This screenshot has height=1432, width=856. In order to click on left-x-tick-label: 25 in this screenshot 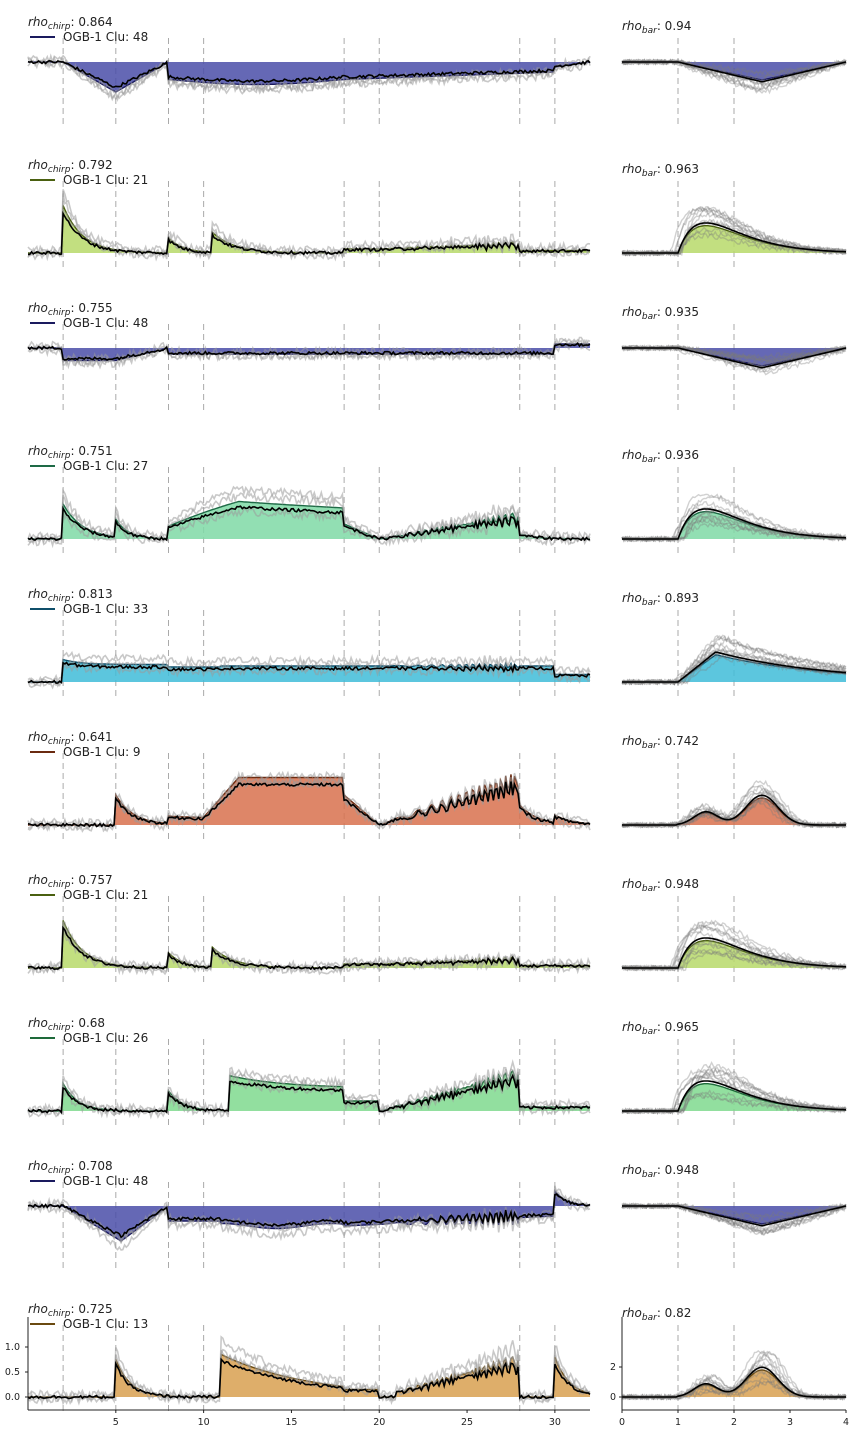, I will do `click(467, 1422)`.